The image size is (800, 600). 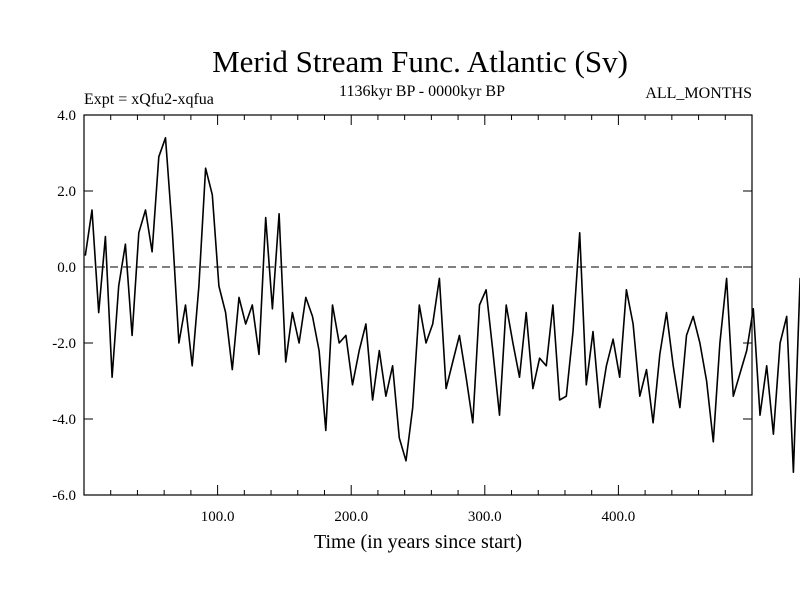 I want to click on y-tick-label: 0.0, so click(x=66, y=268).